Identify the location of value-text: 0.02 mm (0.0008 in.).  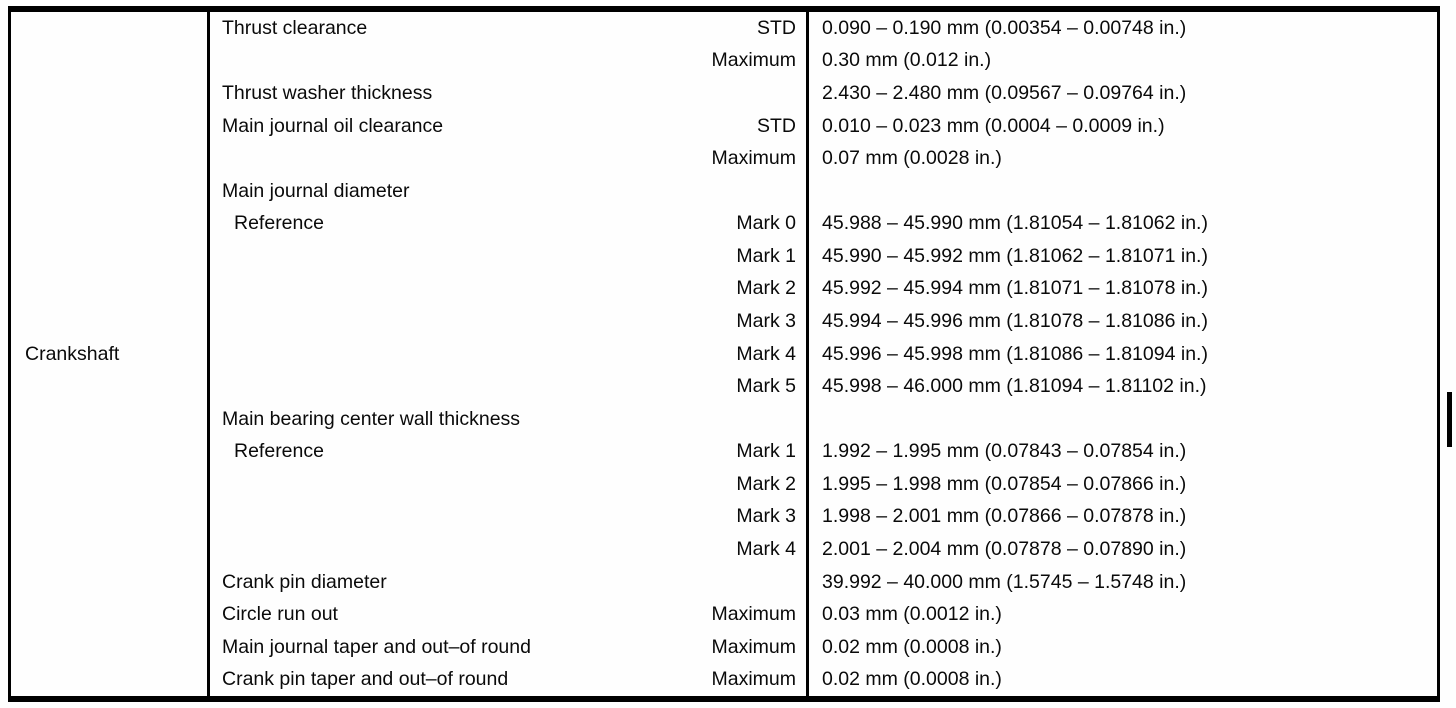
(912, 646).